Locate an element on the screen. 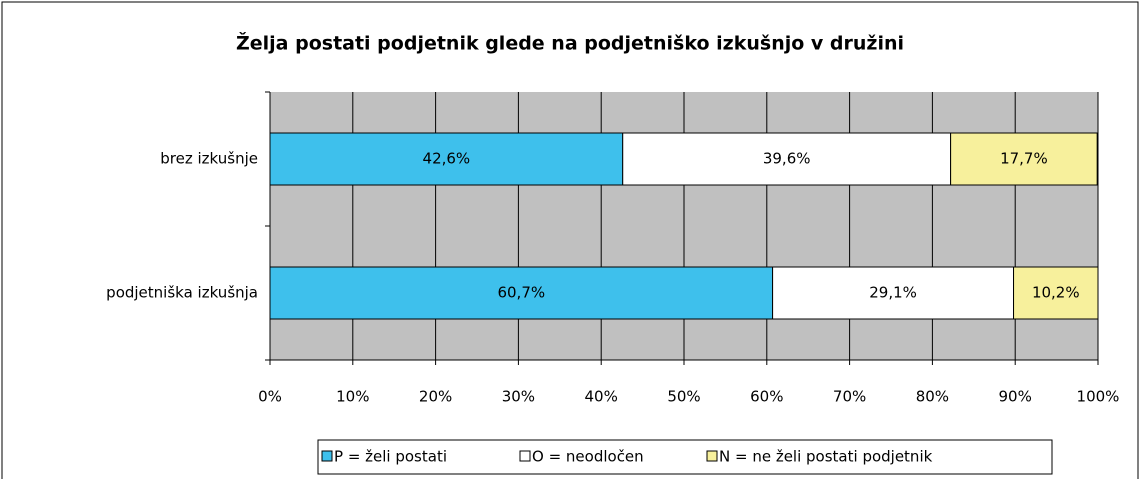  value-label: 39,6% is located at coordinates (787, 159).